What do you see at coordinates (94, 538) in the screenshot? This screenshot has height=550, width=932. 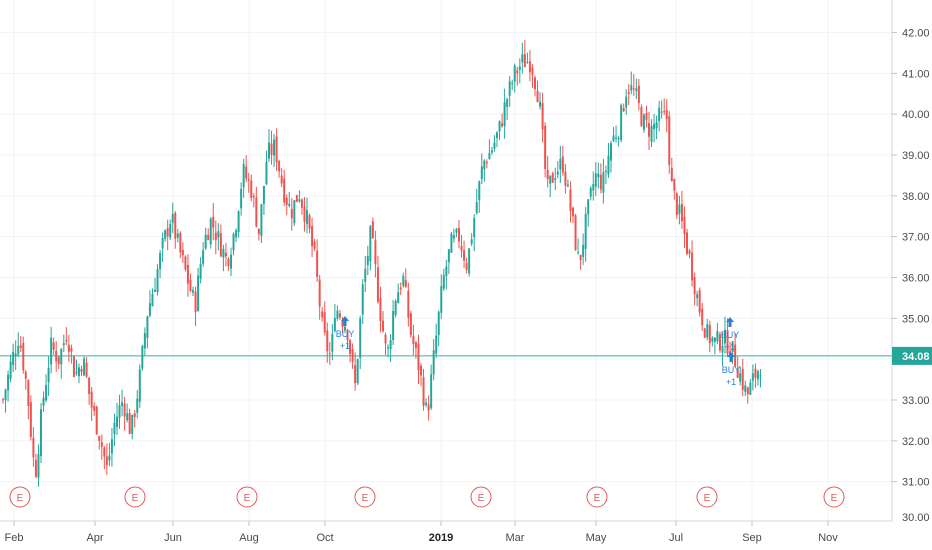 I see `time-tick-label: Apr` at bounding box center [94, 538].